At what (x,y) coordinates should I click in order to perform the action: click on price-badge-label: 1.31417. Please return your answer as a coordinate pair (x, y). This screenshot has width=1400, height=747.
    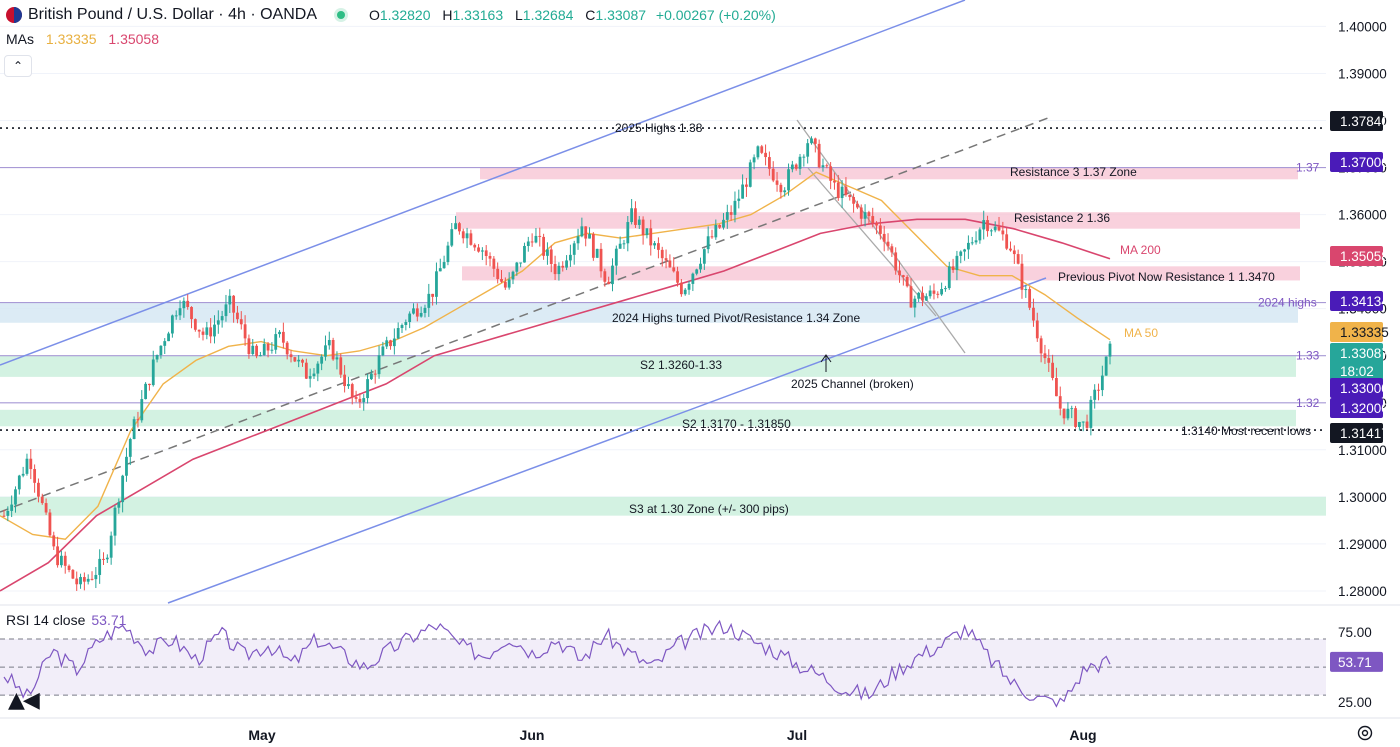
    Looking at the image, I should click on (1364, 433).